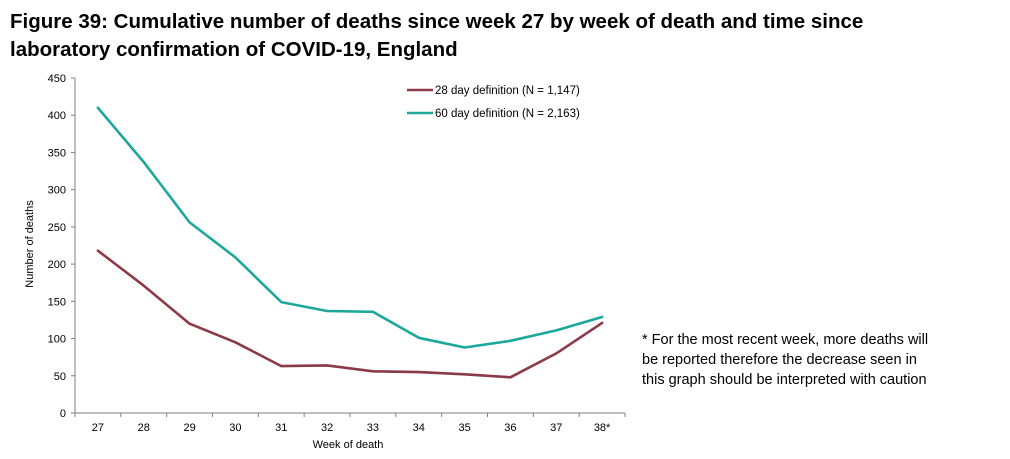 The width and height of the screenshot is (1010, 459). I want to click on x-tick-label: 37, so click(556, 428).